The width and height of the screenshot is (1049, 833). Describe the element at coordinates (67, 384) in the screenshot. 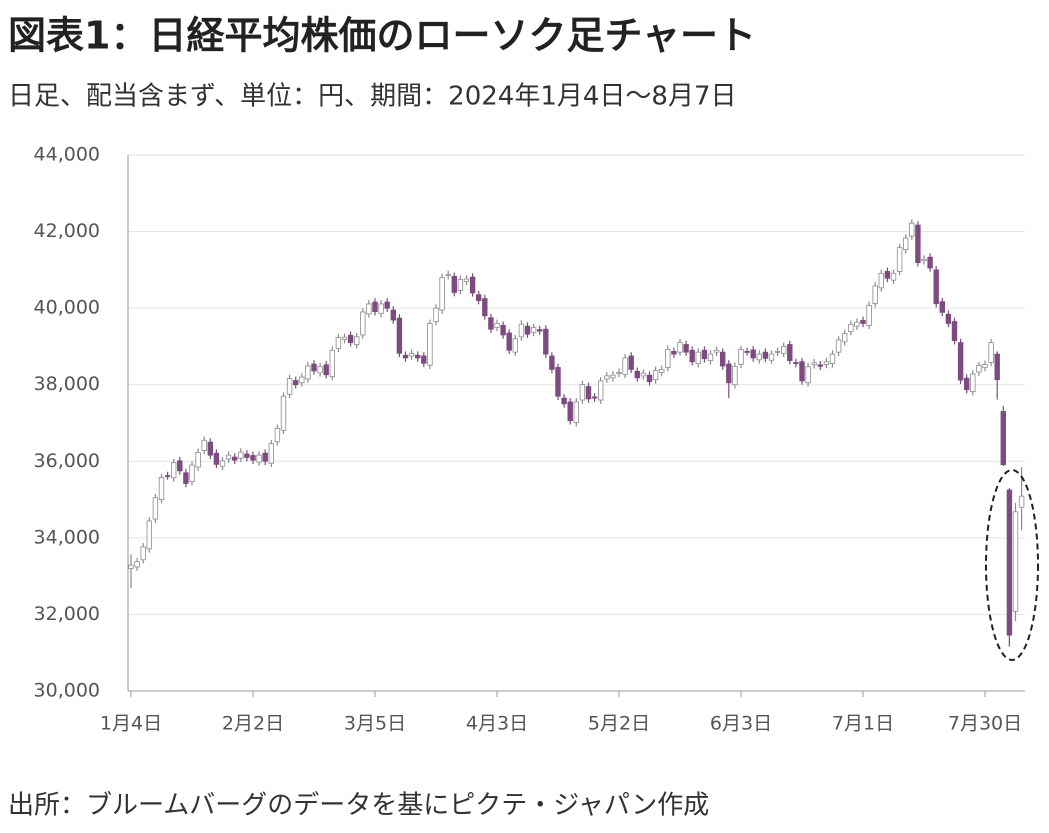

I see `y-tick-label: 38,000` at that location.